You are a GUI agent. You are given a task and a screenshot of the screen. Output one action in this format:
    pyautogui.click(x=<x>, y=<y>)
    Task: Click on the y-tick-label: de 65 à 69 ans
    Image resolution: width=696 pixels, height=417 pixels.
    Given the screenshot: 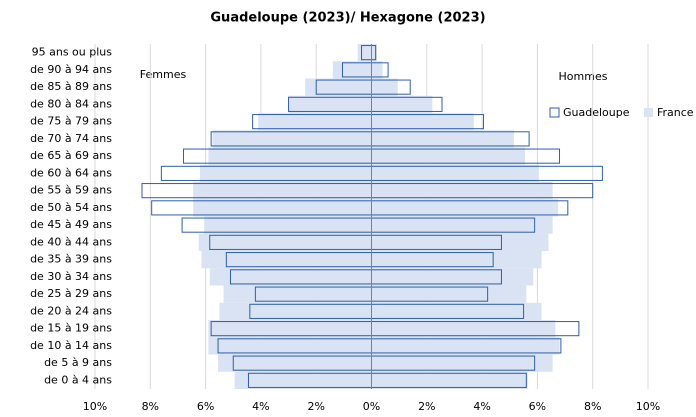 What is the action you would take?
    pyautogui.click(x=71, y=155)
    